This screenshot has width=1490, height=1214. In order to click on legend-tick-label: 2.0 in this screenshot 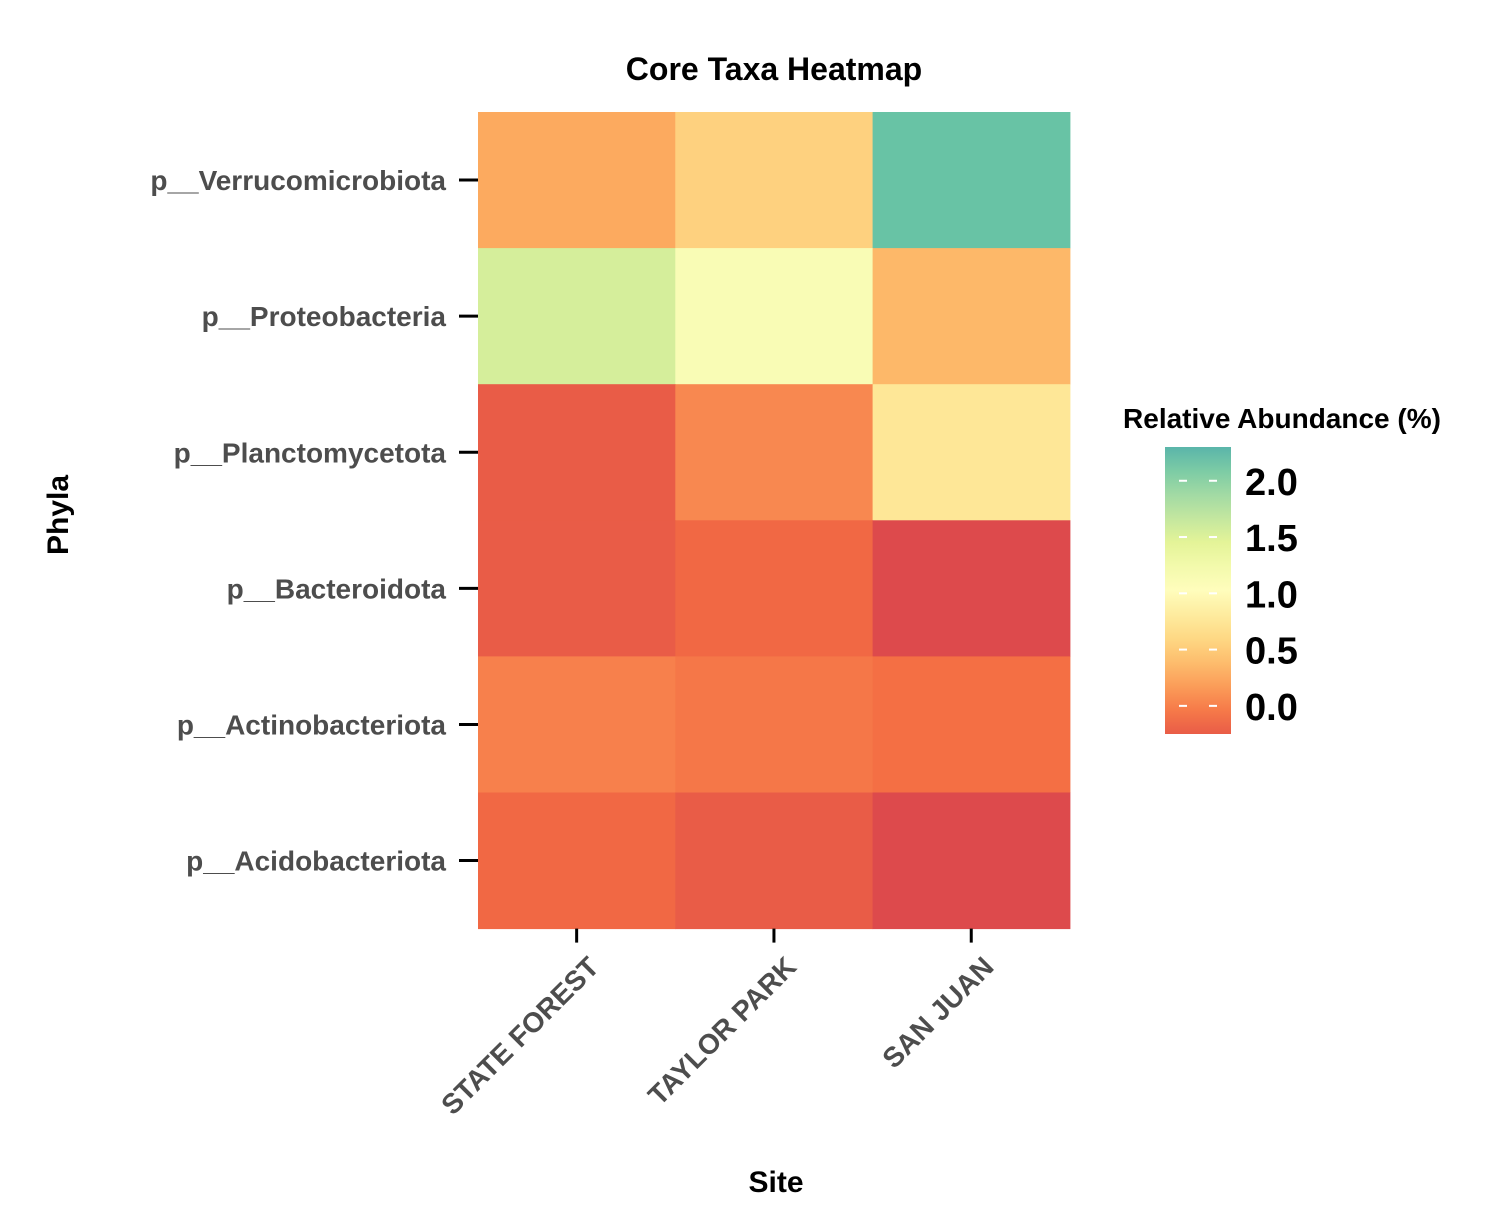, I will do `click(1271, 483)`.